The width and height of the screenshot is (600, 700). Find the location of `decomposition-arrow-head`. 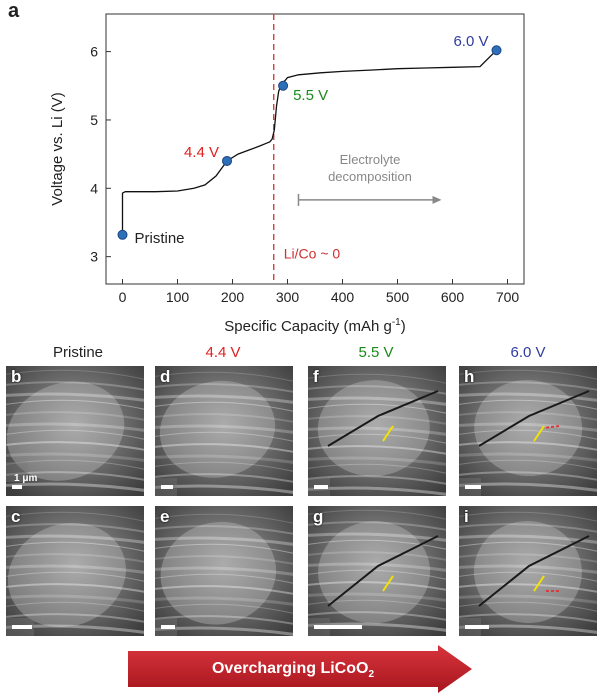

decomposition-arrow-head is located at coordinates (437, 199).